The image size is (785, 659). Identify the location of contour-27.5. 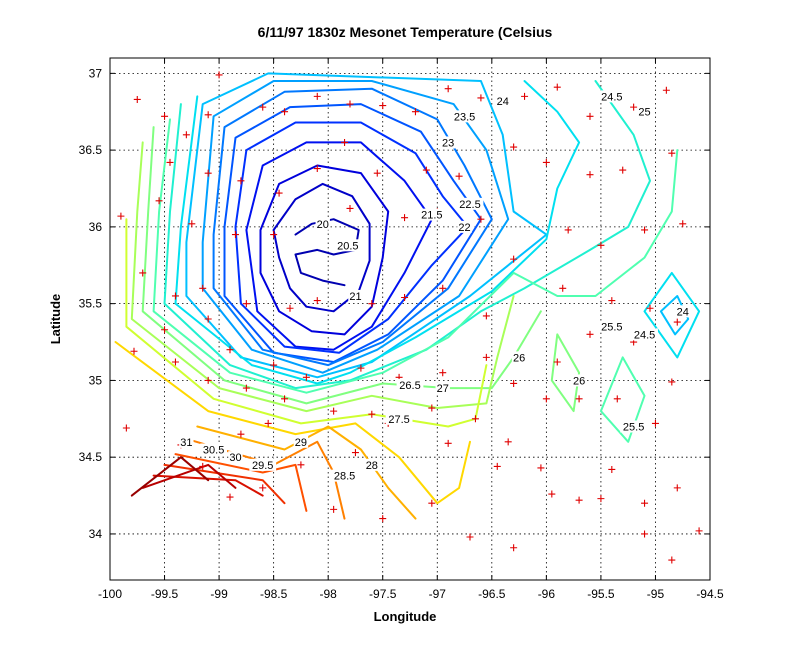
(292, 423).